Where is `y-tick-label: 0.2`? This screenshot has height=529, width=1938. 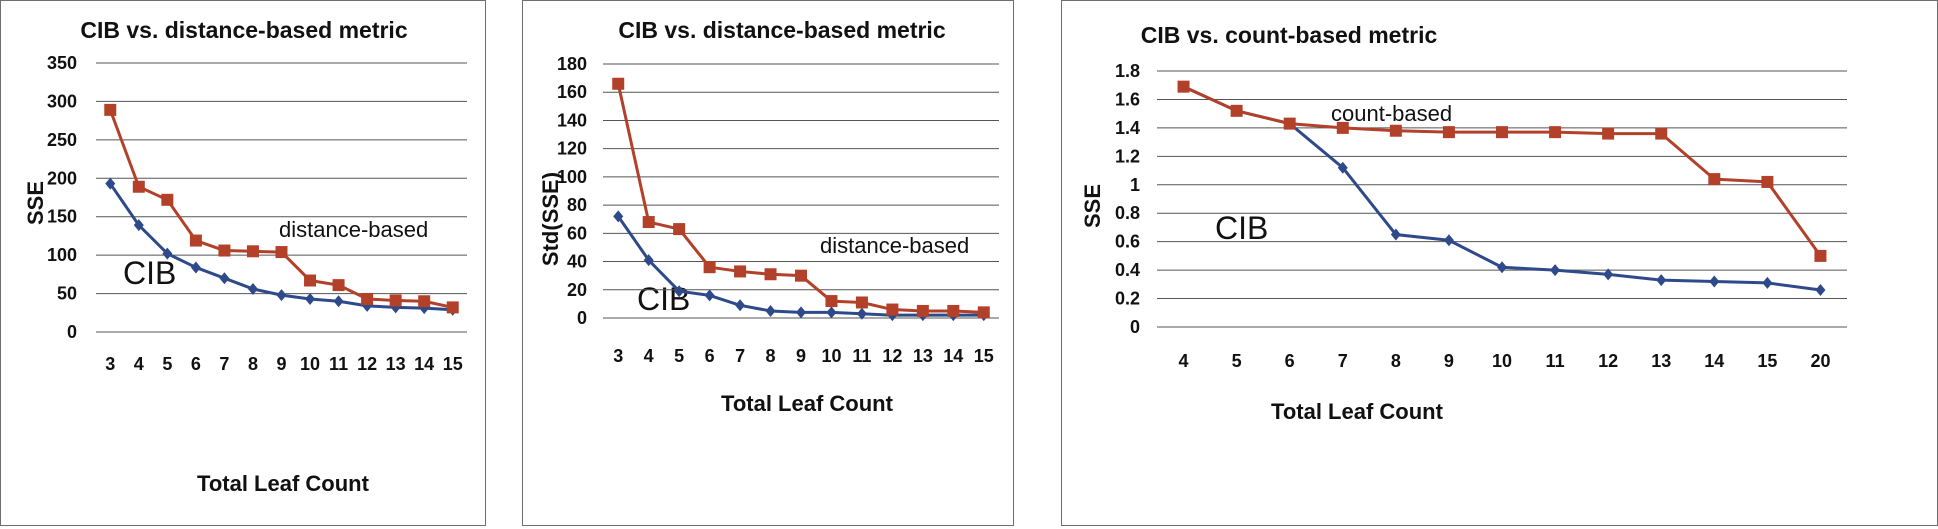
y-tick-label: 0.2 is located at coordinates (1127, 299).